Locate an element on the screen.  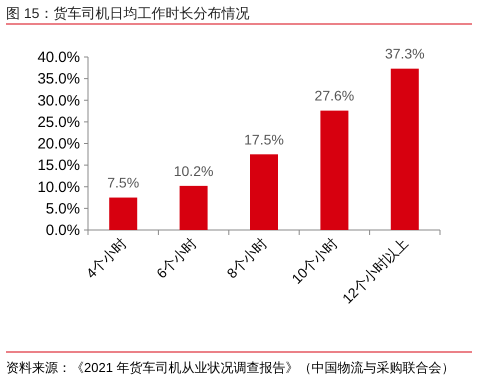
data-label: 10.2% is located at coordinates (194, 170).